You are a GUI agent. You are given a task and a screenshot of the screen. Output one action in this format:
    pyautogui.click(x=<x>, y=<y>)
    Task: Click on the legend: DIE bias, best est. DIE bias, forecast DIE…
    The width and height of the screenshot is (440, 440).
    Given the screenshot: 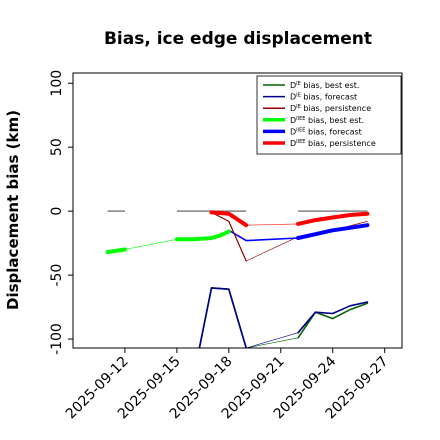 What is the action you would take?
    pyautogui.click(x=329, y=115)
    